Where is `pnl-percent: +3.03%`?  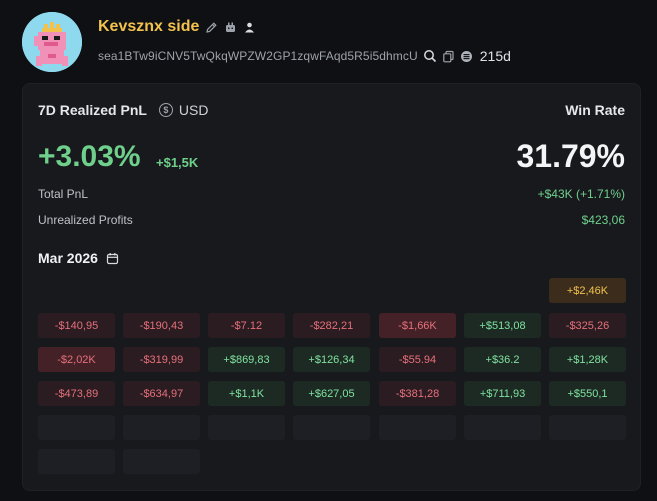
pnl-percent: +3.03% is located at coordinates (89, 156).